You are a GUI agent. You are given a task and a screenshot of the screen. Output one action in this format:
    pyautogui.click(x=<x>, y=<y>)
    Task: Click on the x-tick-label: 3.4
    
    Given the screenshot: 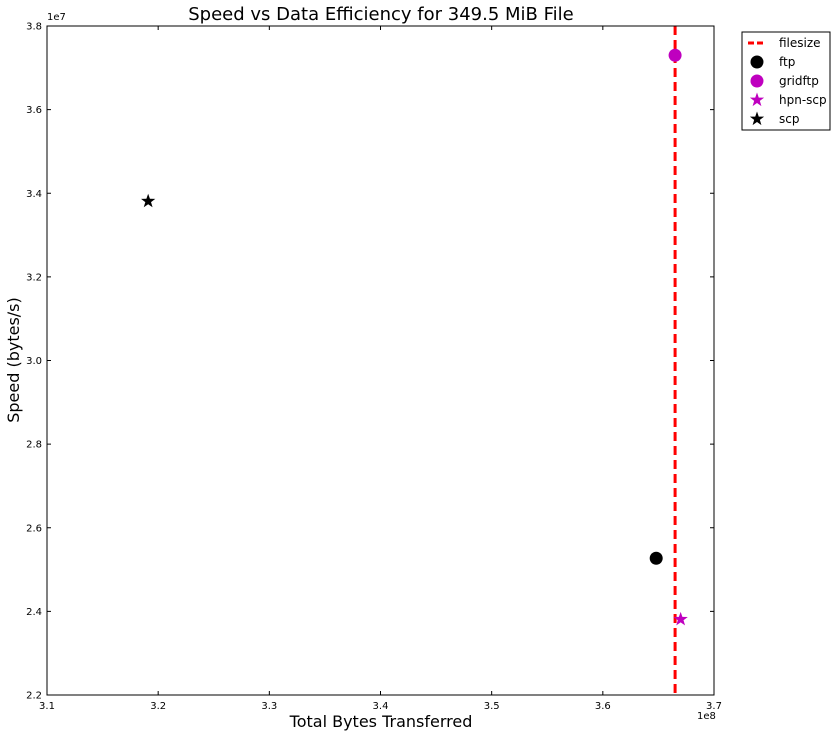 What is the action you would take?
    pyautogui.click(x=381, y=706)
    